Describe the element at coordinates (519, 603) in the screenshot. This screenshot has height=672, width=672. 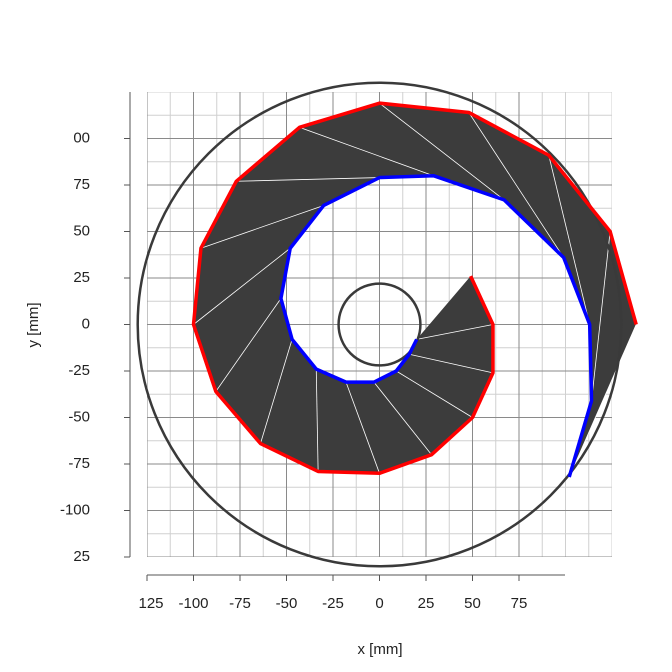
I see `x-tick-label: 75` at that location.